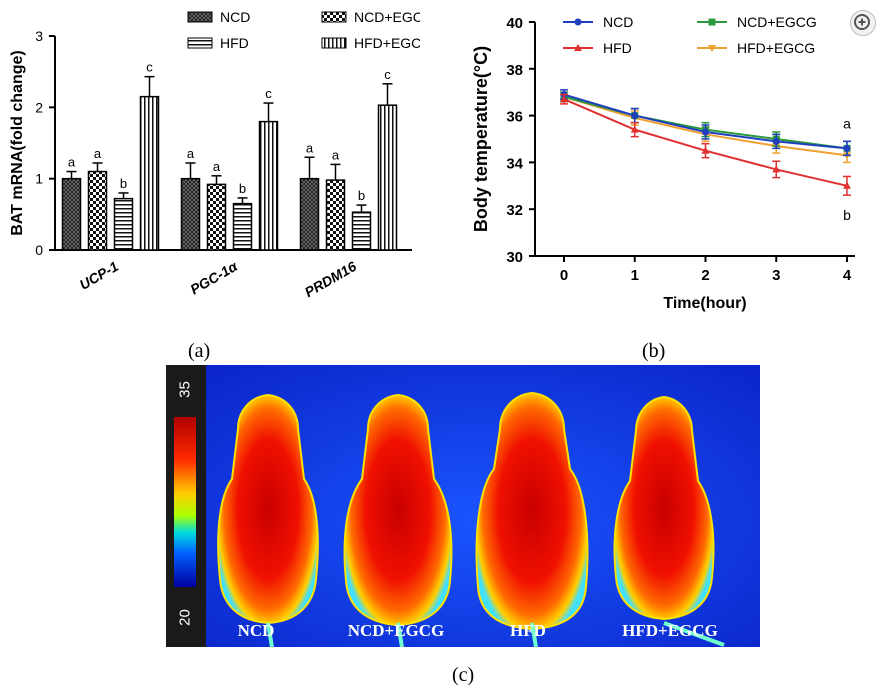  Describe the element at coordinates (214, 277) in the screenshot. I see `category-label: PGC-1α` at that location.